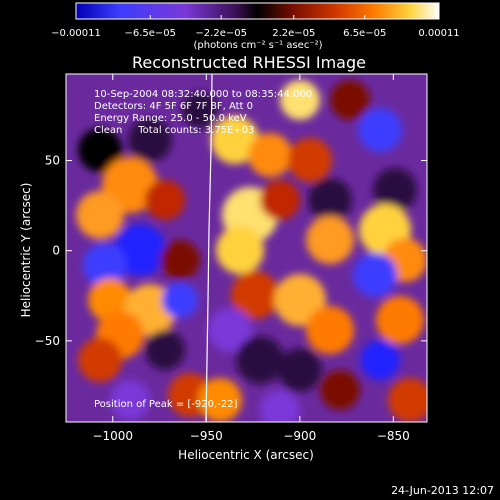 The image size is (500, 500). I want to click on limb-line, so click(209, 248).